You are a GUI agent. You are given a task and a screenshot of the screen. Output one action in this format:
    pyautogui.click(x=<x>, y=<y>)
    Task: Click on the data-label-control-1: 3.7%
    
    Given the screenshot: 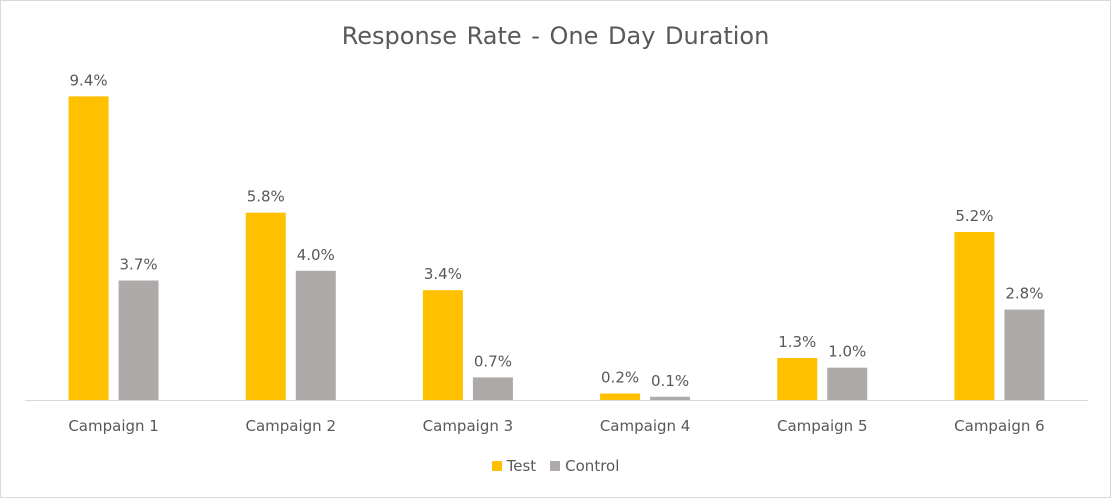 What is the action you would take?
    pyautogui.click(x=139, y=264)
    